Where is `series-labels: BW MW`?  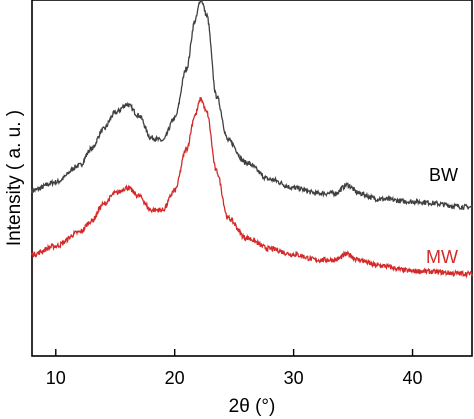
series-labels: BW MW is located at coordinates (442, 216).